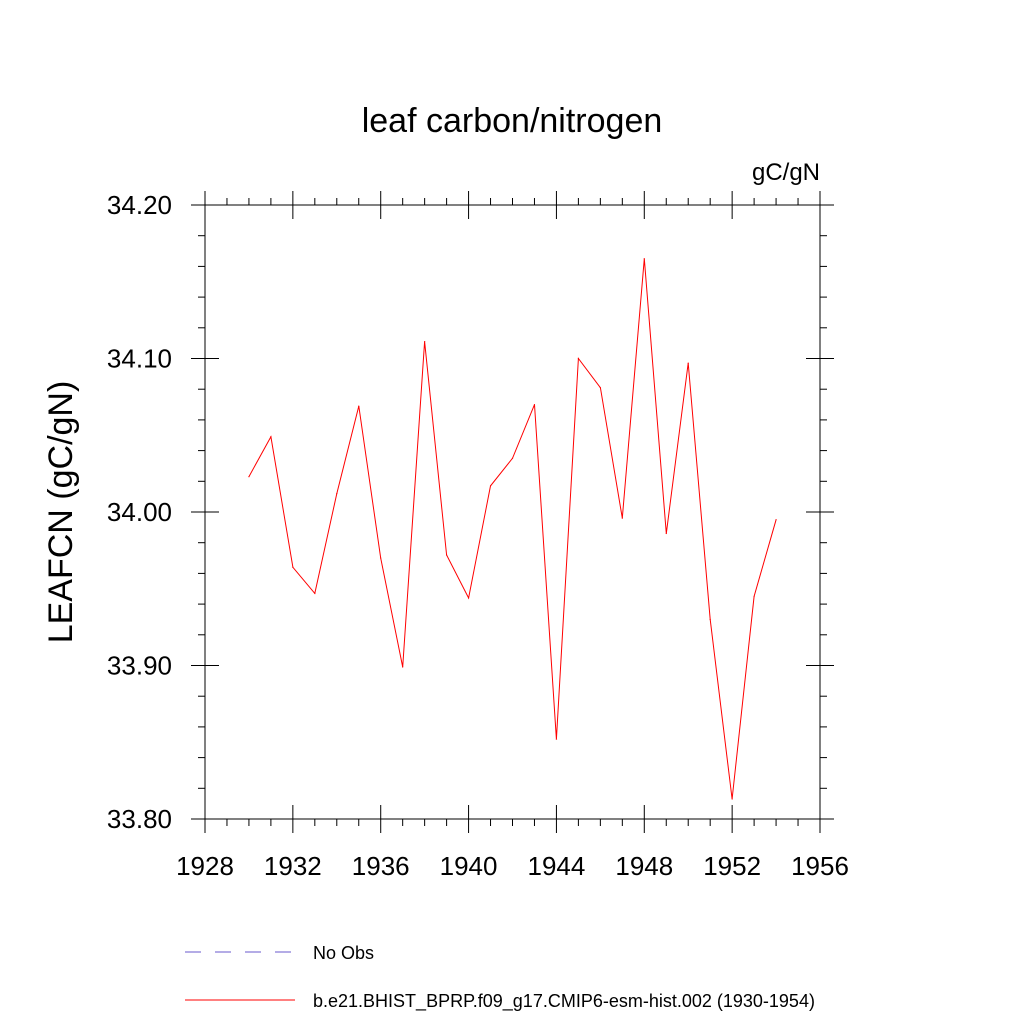 This screenshot has height=1024, width=1024. What do you see at coordinates (139, 512) in the screenshot?
I see `y-tick-label: 34.00` at bounding box center [139, 512].